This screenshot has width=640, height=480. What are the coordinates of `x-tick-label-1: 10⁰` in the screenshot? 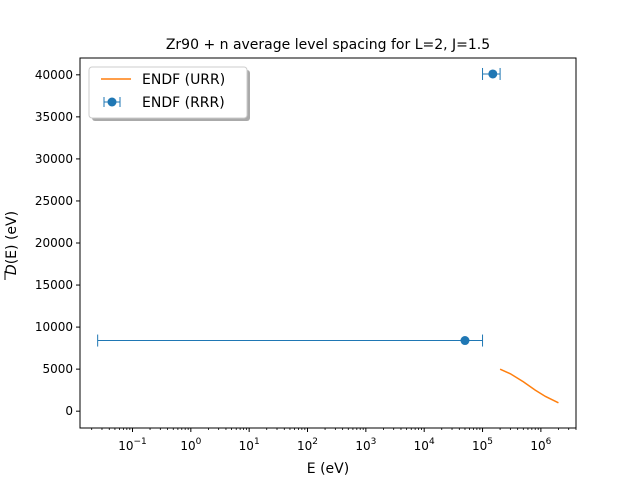 It's located at (190, 445).